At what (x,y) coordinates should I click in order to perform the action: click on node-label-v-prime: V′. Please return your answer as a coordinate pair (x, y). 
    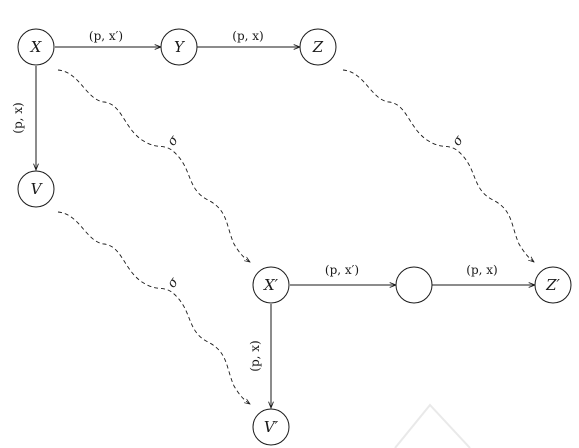
    Looking at the image, I should click on (271, 427).